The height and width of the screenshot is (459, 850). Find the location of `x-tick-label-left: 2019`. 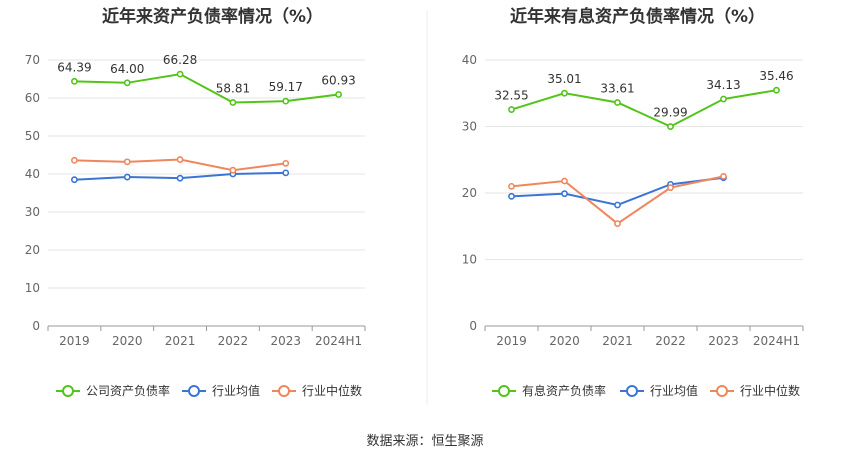

x-tick-label-left: 2019 is located at coordinates (74, 341).